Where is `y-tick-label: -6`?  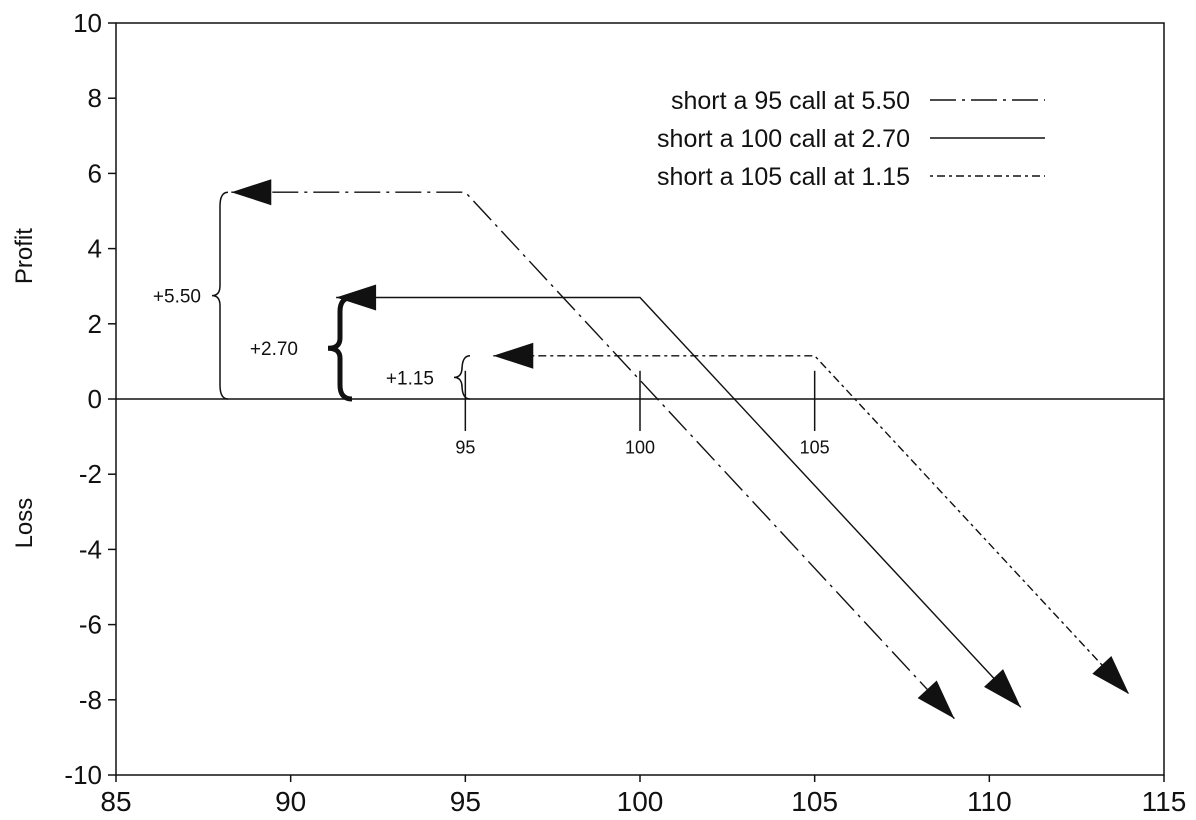 y-tick-label: -6 is located at coordinates (90, 625).